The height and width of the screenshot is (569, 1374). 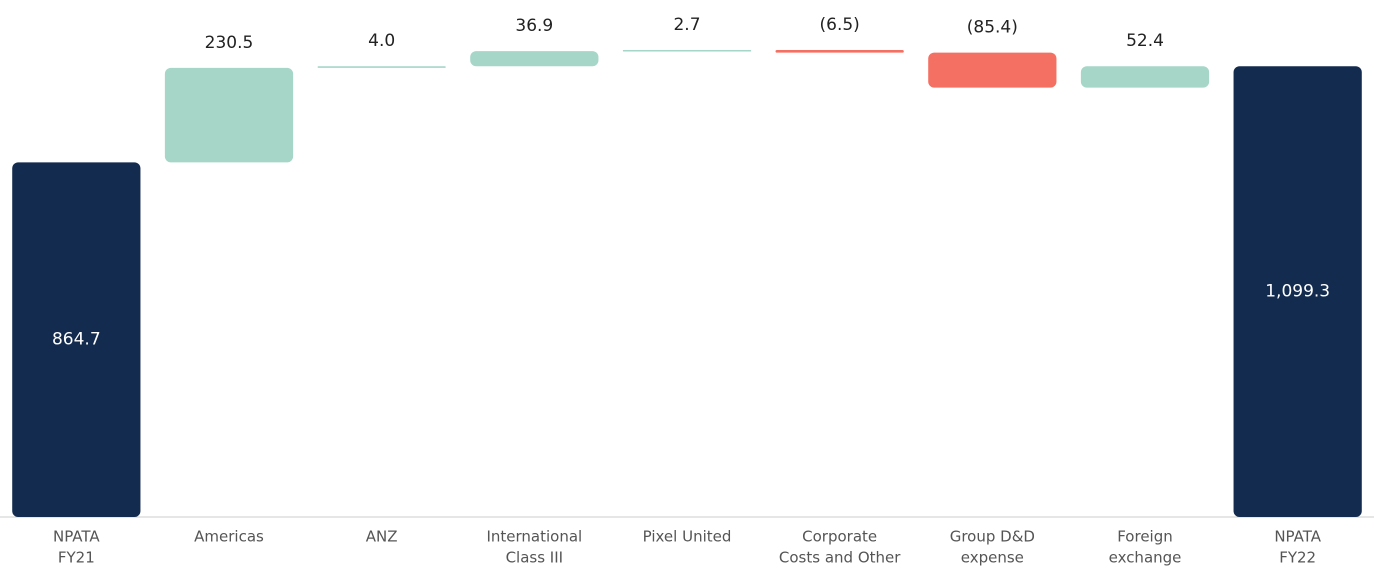 I want to click on value-label: 230.5, so click(x=229, y=43).